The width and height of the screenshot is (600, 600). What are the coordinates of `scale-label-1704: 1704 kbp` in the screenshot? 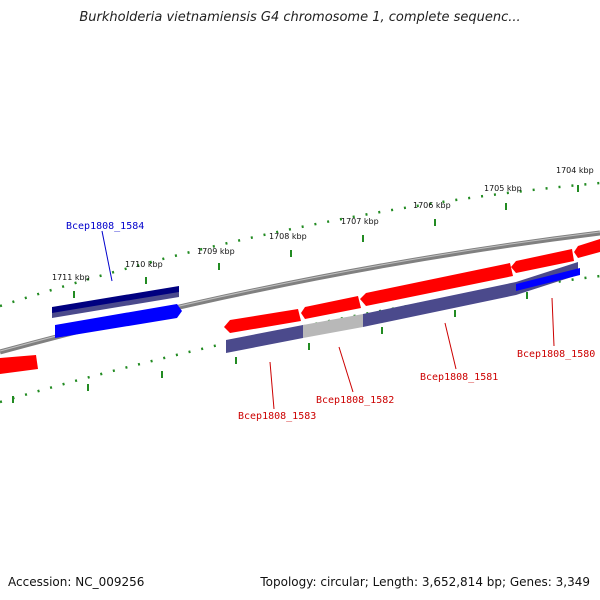 It's located at (575, 170).